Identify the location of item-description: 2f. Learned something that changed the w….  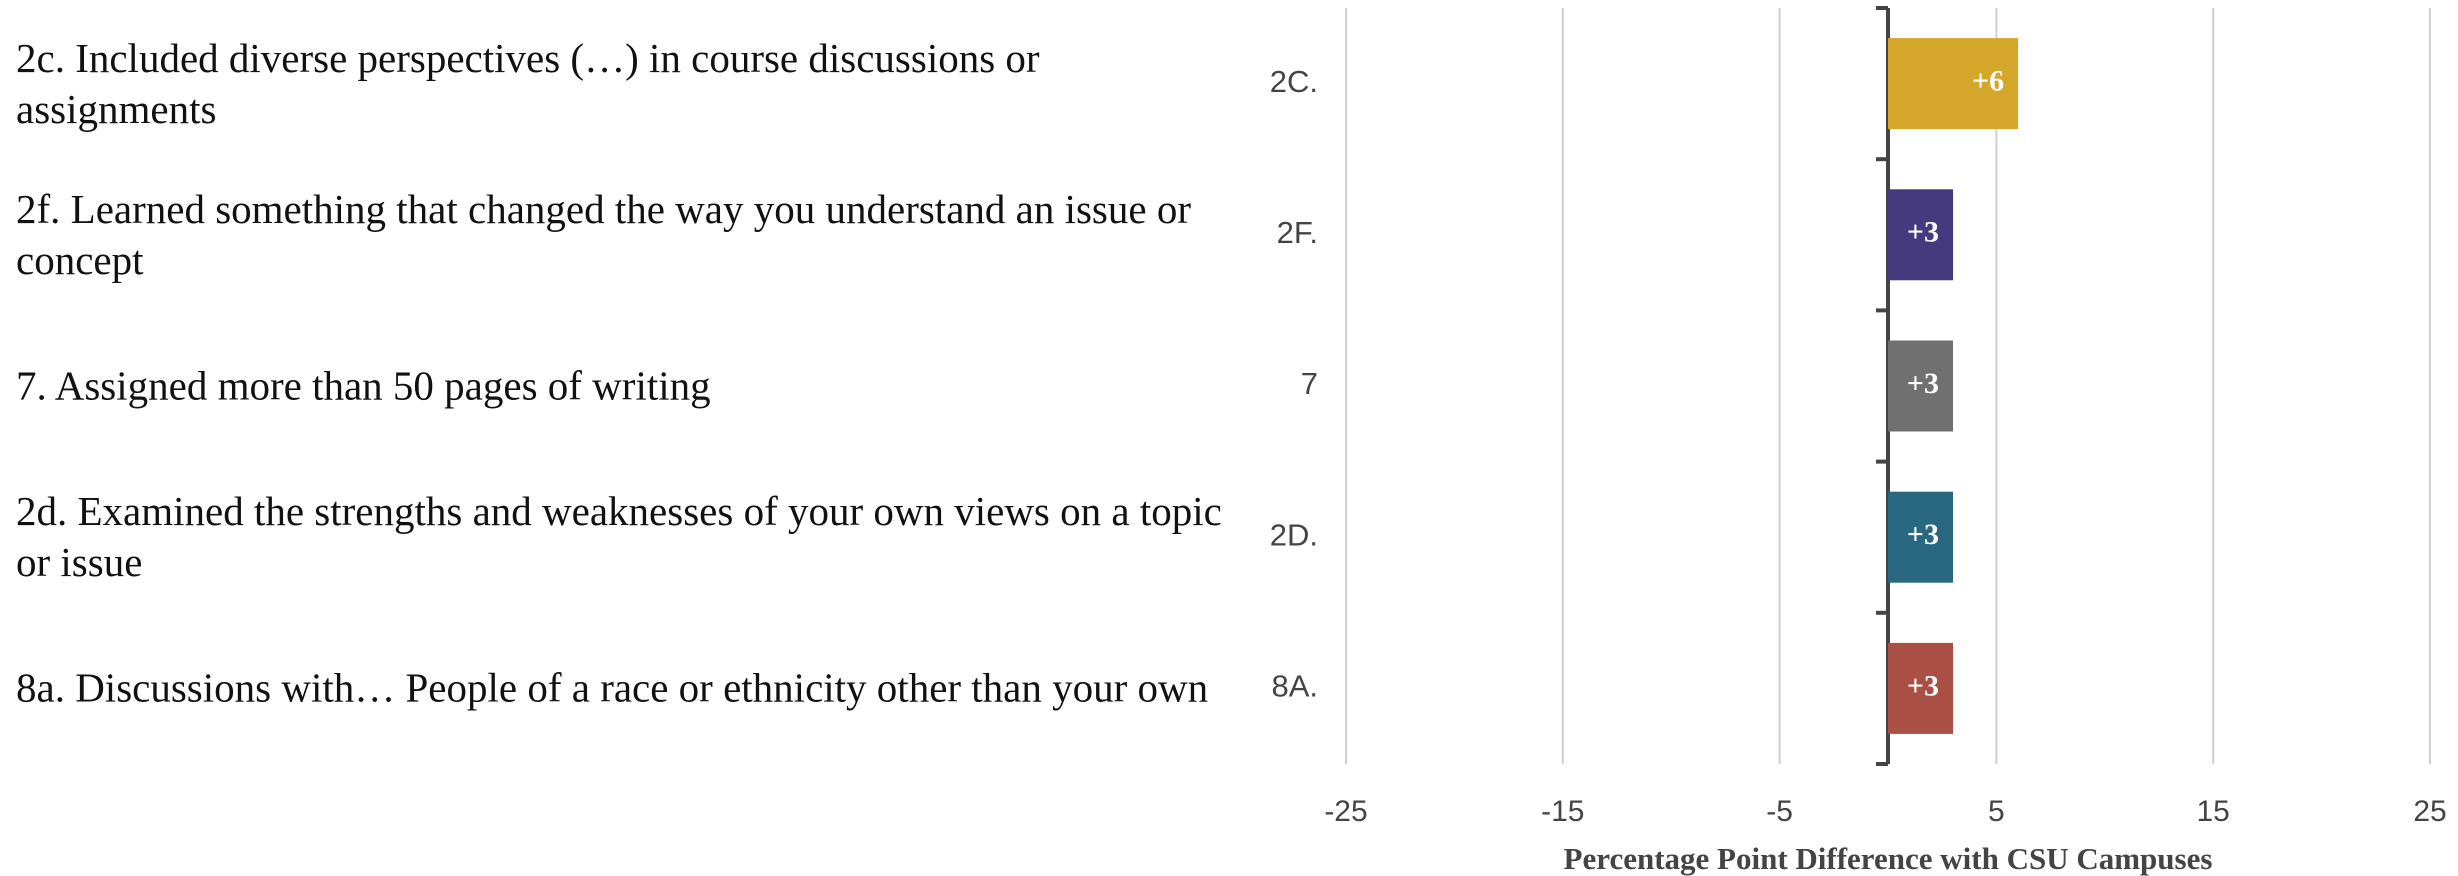
(603, 234).